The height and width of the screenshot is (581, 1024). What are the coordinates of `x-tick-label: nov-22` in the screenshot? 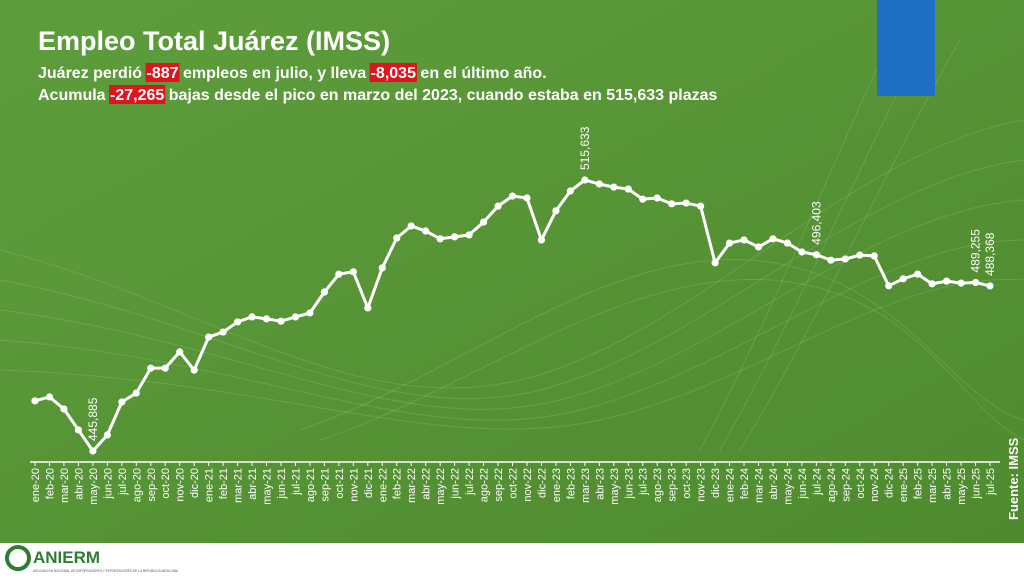 It's located at (528, 485).